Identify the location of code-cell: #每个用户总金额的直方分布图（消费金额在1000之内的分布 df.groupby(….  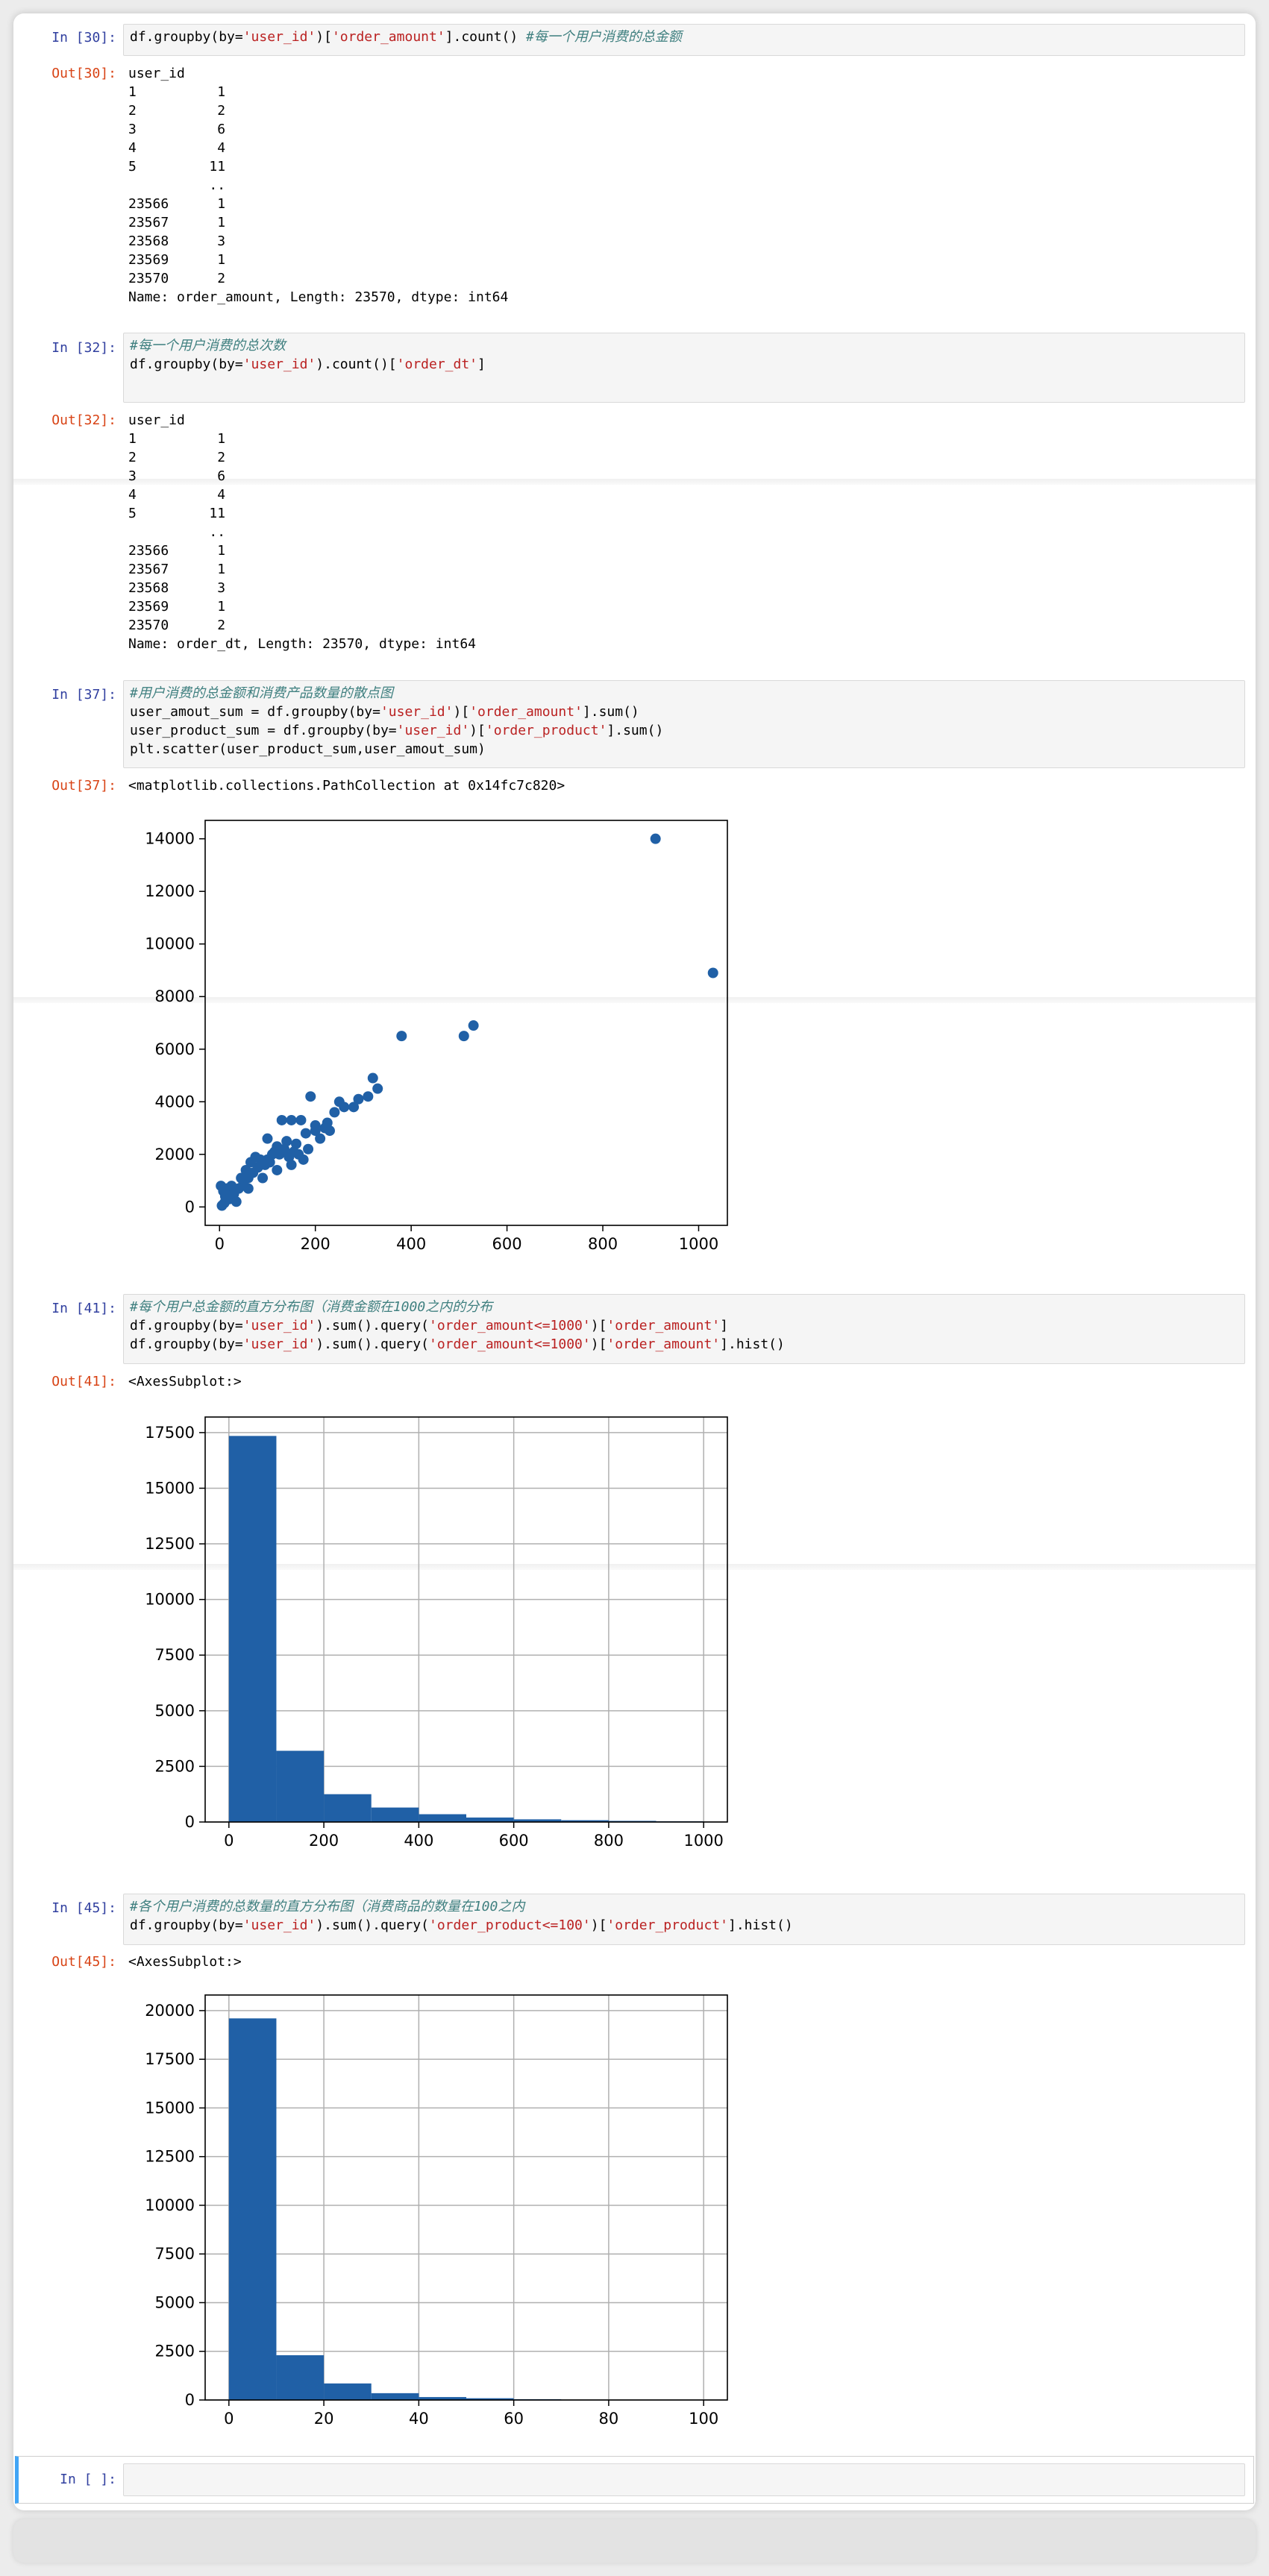
(684, 1329).